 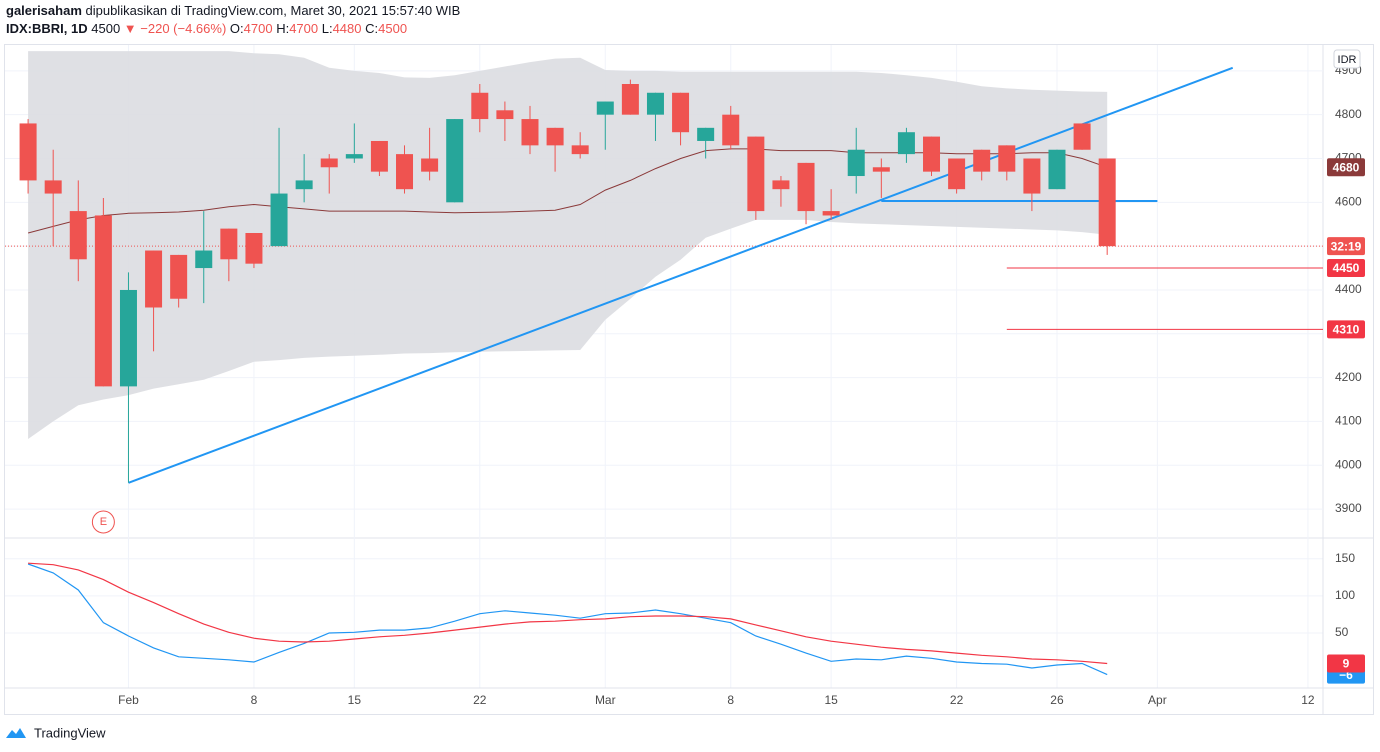 What do you see at coordinates (730, 700) in the screenshot?
I see `x-tick-label: 8` at bounding box center [730, 700].